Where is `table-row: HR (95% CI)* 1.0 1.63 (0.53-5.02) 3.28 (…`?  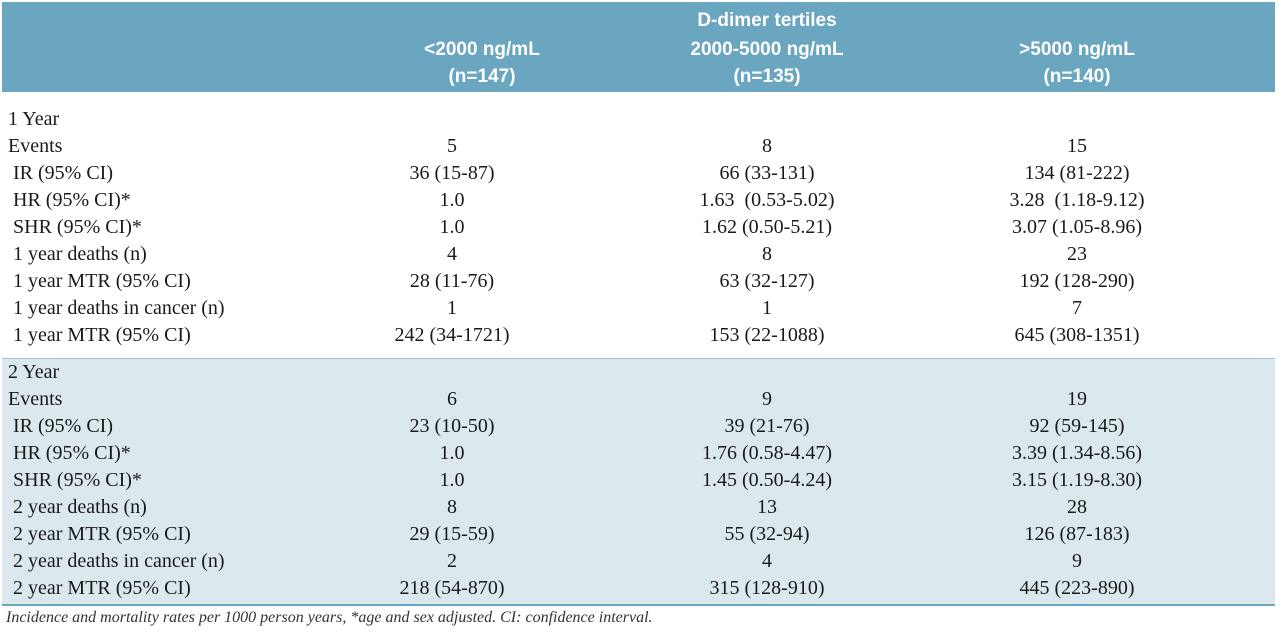 table-row: HR (95% CI)* 1.0 1.63 (0.53-5.02) 3.28 (… is located at coordinates (638, 200).